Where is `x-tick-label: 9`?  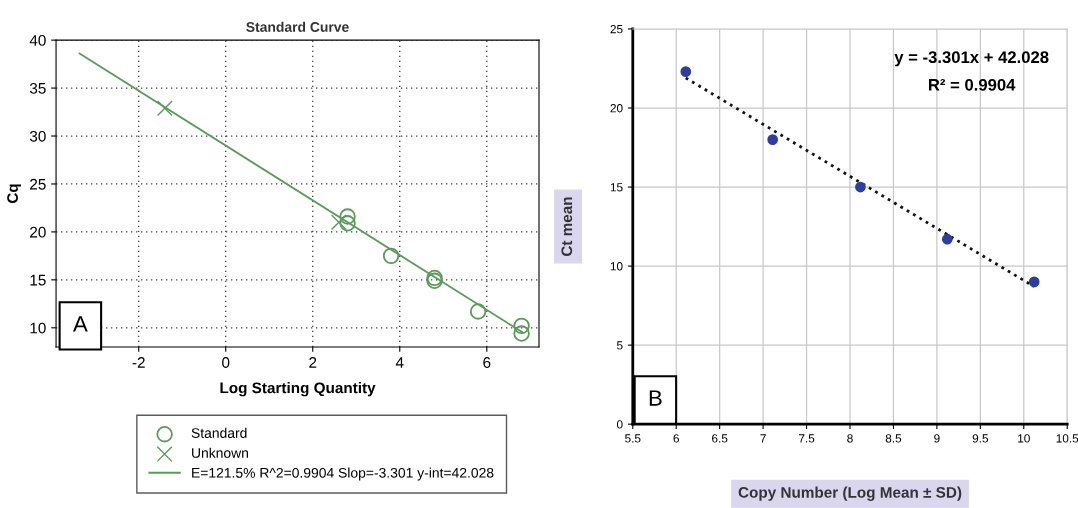 x-tick-label: 9 is located at coordinates (937, 438).